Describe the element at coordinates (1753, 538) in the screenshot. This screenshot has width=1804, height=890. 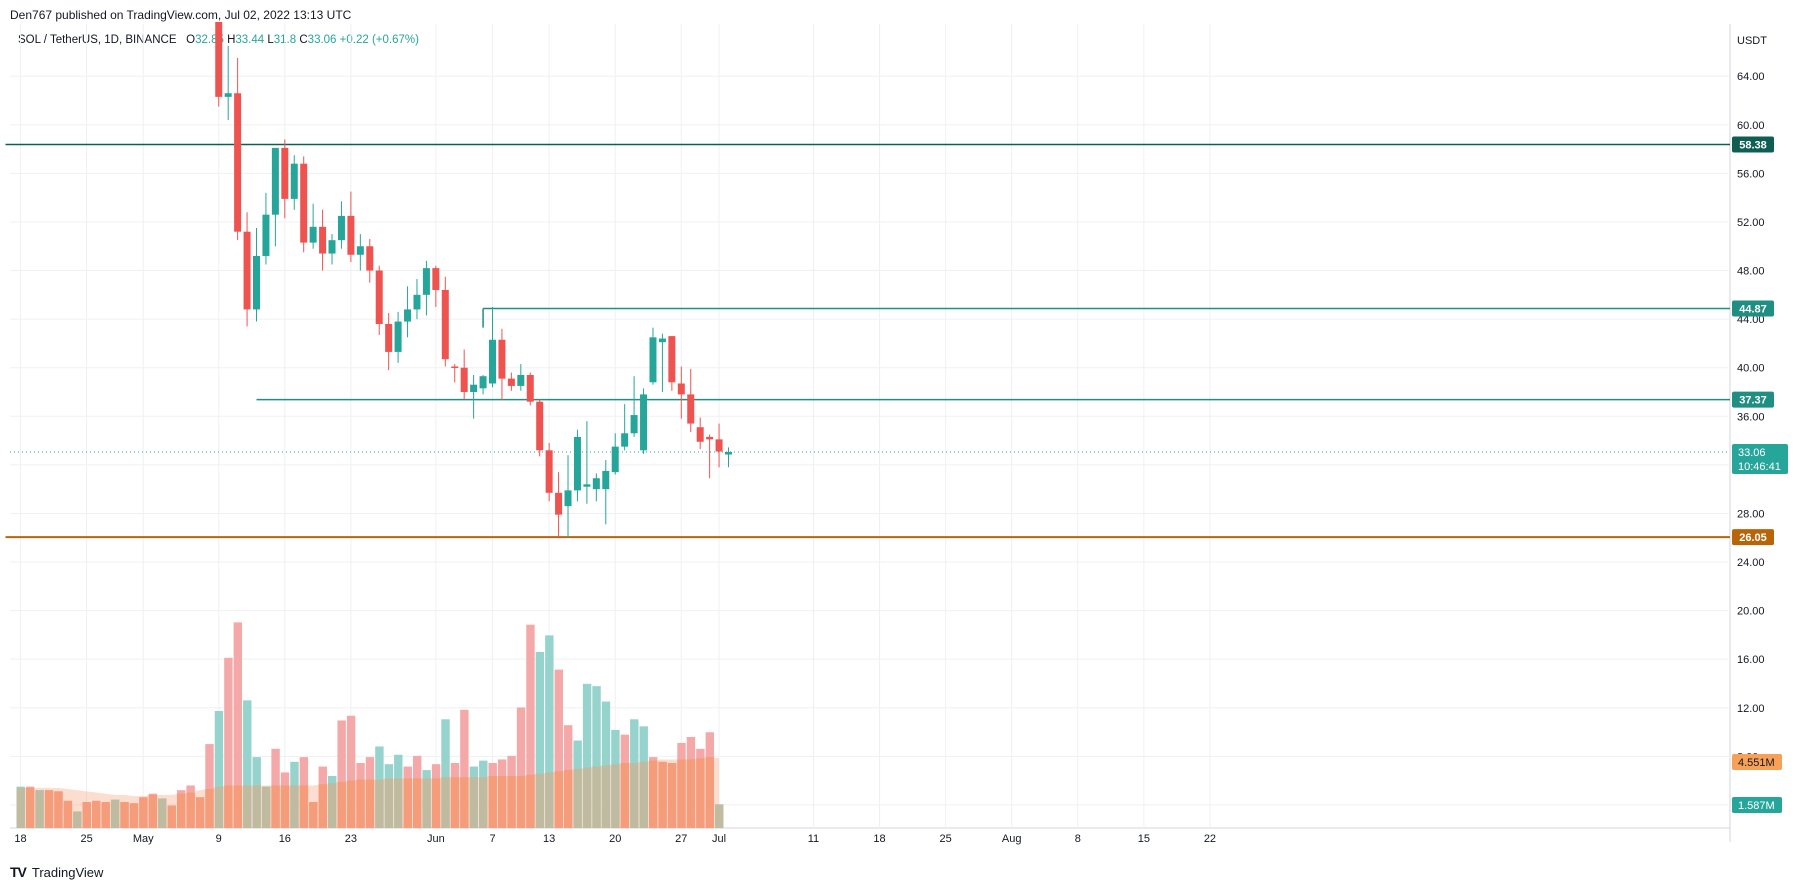
I see `level-price-label: 26.05` at that location.